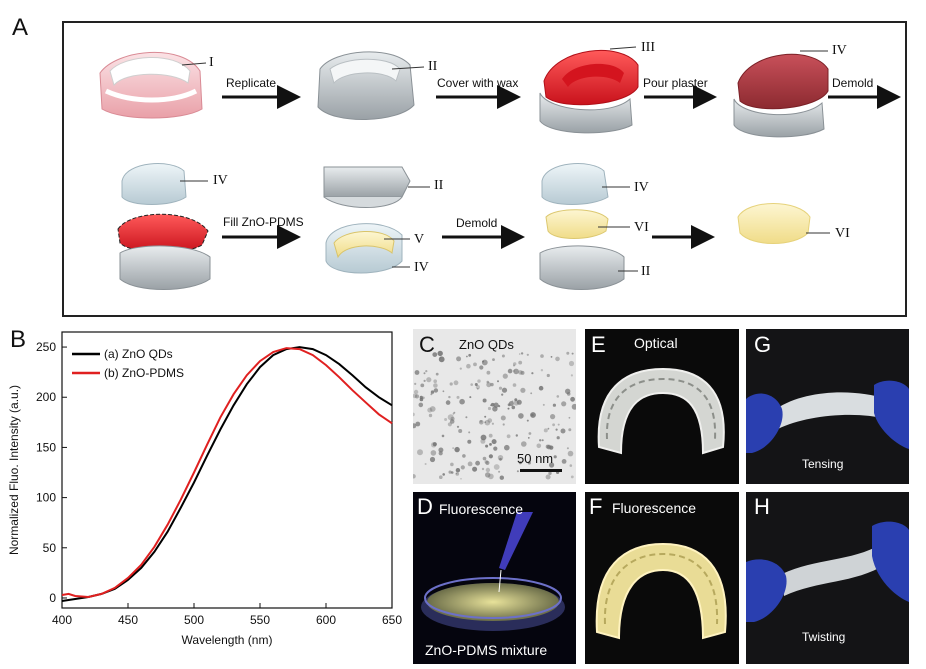  What do you see at coordinates (366, 86) in the screenshot?
I see `plaster-model-ii` at bounding box center [366, 86].